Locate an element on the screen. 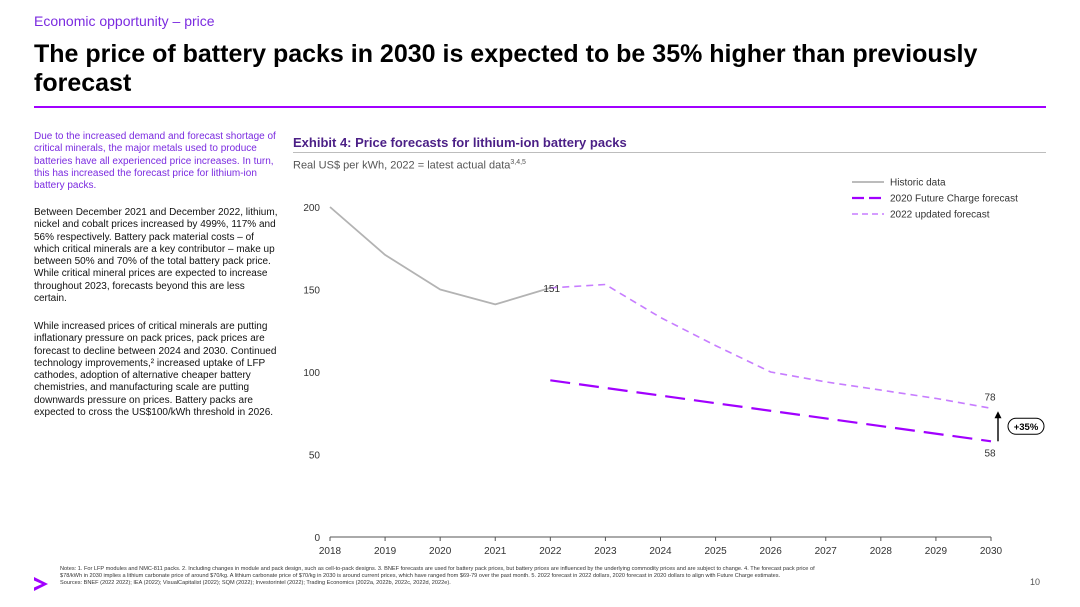 The height and width of the screenshot is (607, 1080). x-tick-label-2026: 2026 is located at coordinates (771, 551).